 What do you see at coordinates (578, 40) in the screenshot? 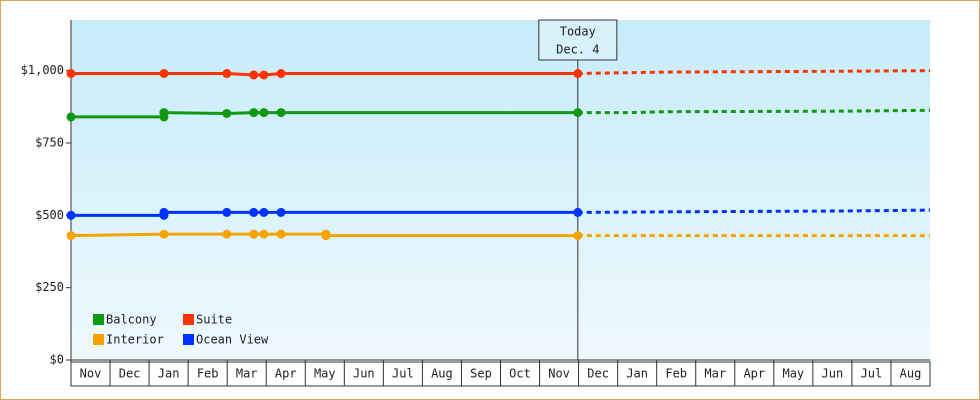
I see `today-box` at bounding box center [578, 40].